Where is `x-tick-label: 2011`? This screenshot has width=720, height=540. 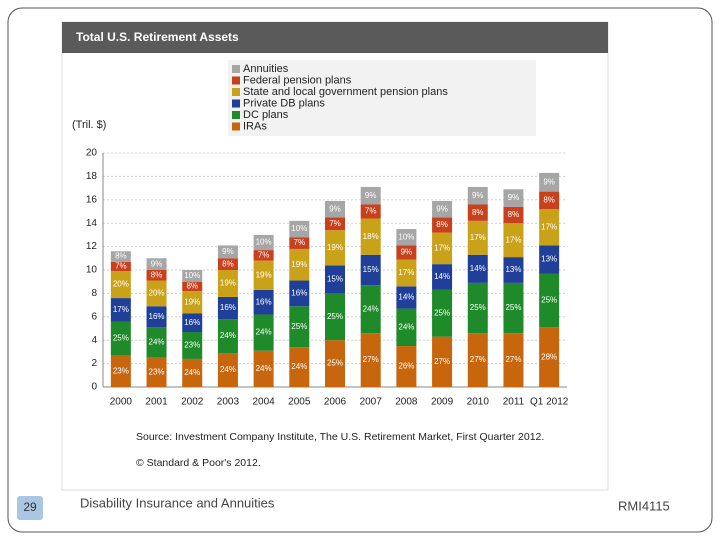
x-tick-label: 2011 is located at coordinates (514, 402).